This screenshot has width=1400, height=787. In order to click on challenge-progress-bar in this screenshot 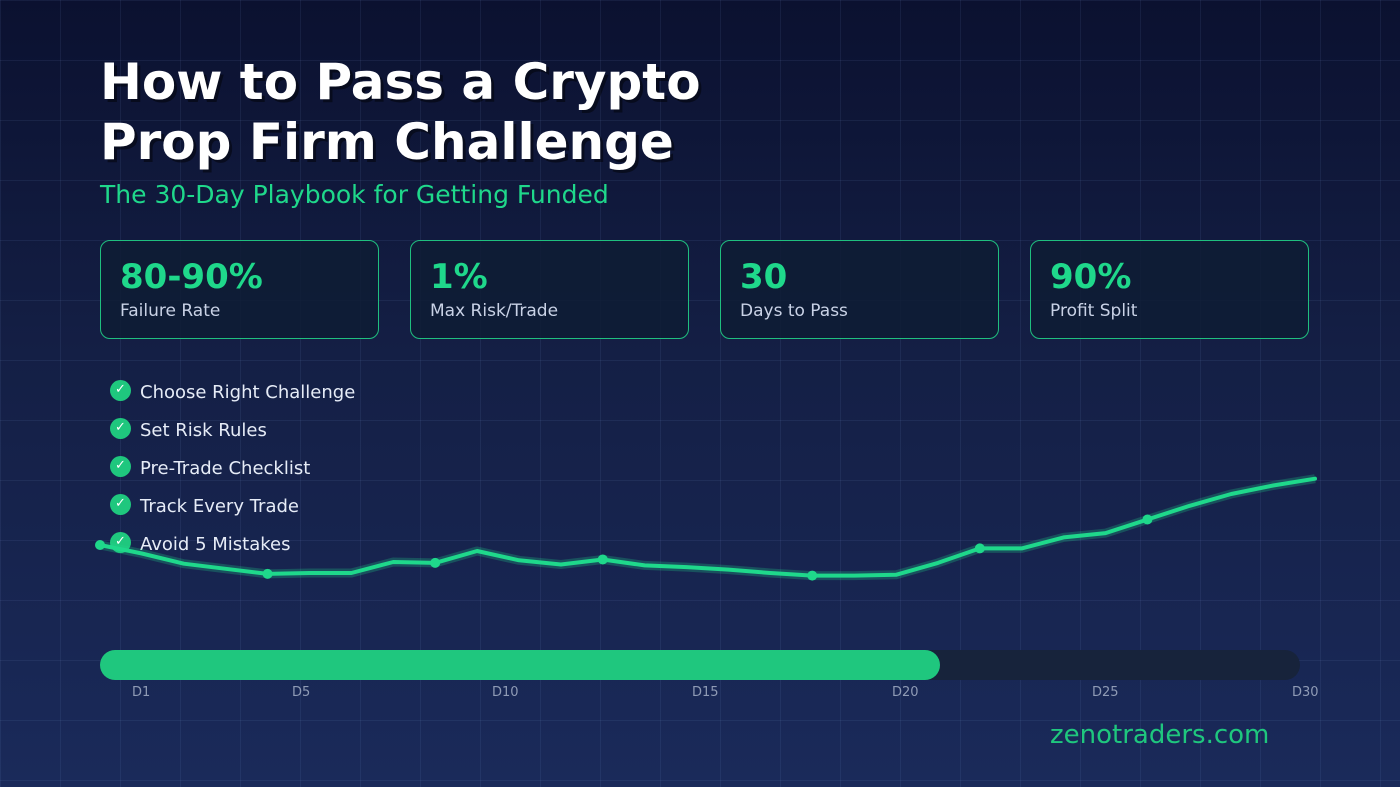, I will do `click(700, 665)`.